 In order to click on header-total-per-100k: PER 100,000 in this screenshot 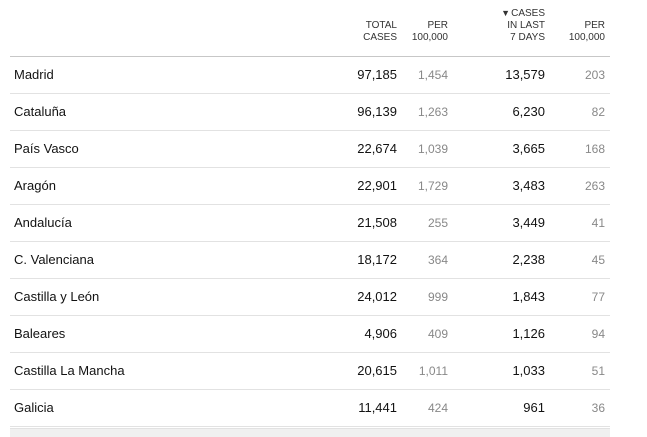, I will do `click(418, 32)`.